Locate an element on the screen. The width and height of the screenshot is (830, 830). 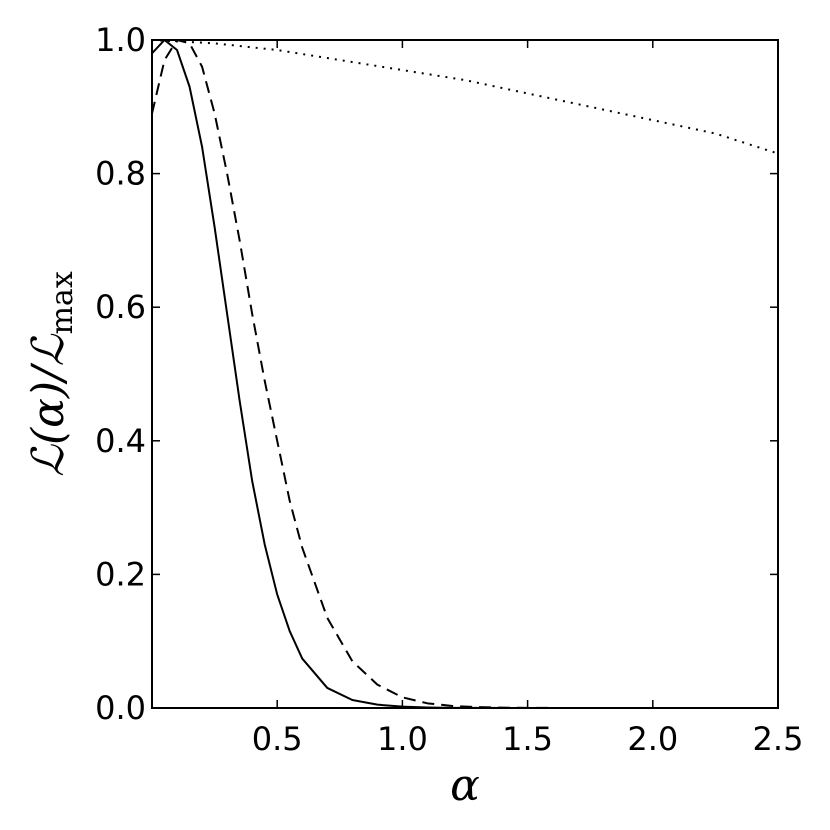
y-tick-label: 1.0 is located at coordinates (120, 40).